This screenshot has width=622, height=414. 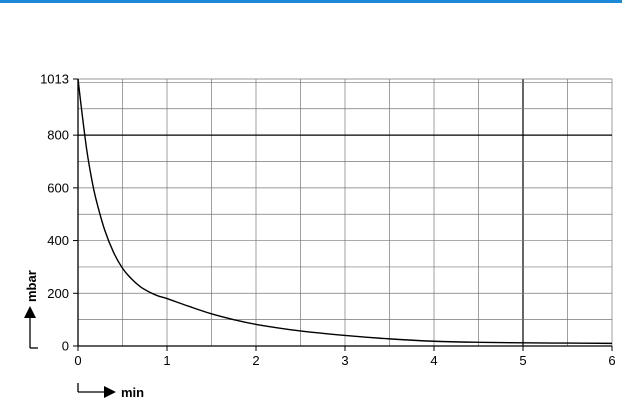 What do you see at coordinates (65, 346) in the screenshot?
I see `y-tick-label: 0` at bounding box center [65, 346].